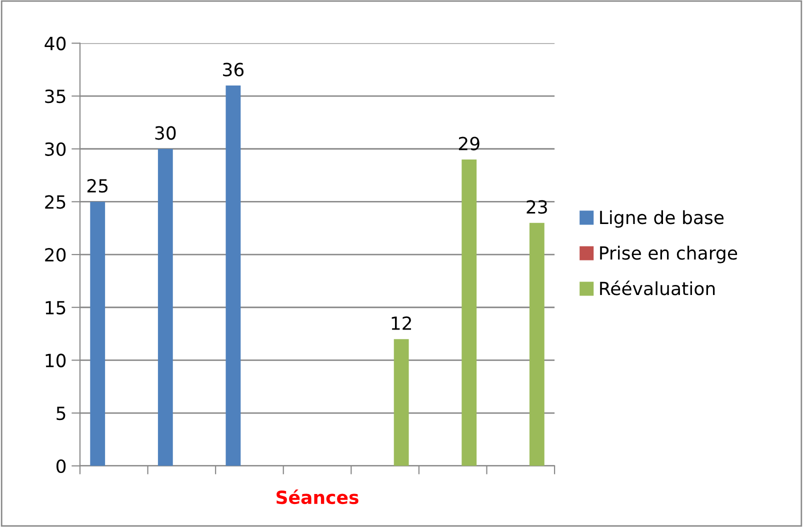 This screenshot has height=527, width=803. What do you see at coordinates (55, 255) in the screenshot?
I see `y-tick-label: 20` at bounding box center [55, 255].